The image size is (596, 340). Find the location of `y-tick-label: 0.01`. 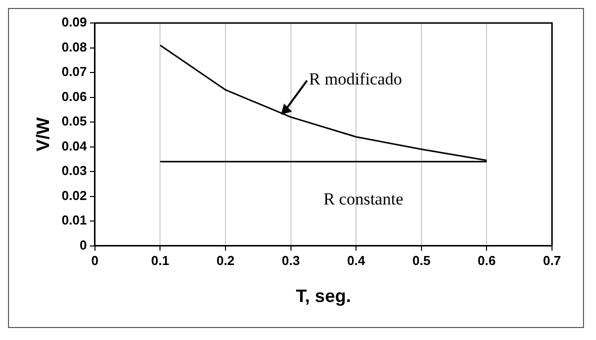

y-tick-label: 0.01 is located at coordinates (74, 220).